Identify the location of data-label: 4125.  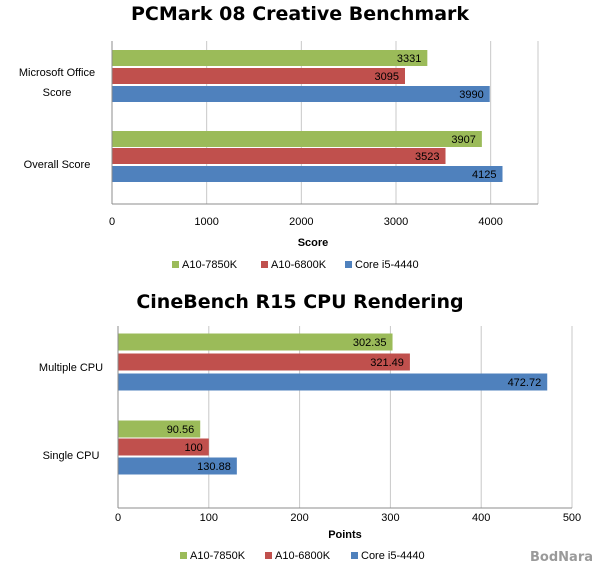
(484, 175).